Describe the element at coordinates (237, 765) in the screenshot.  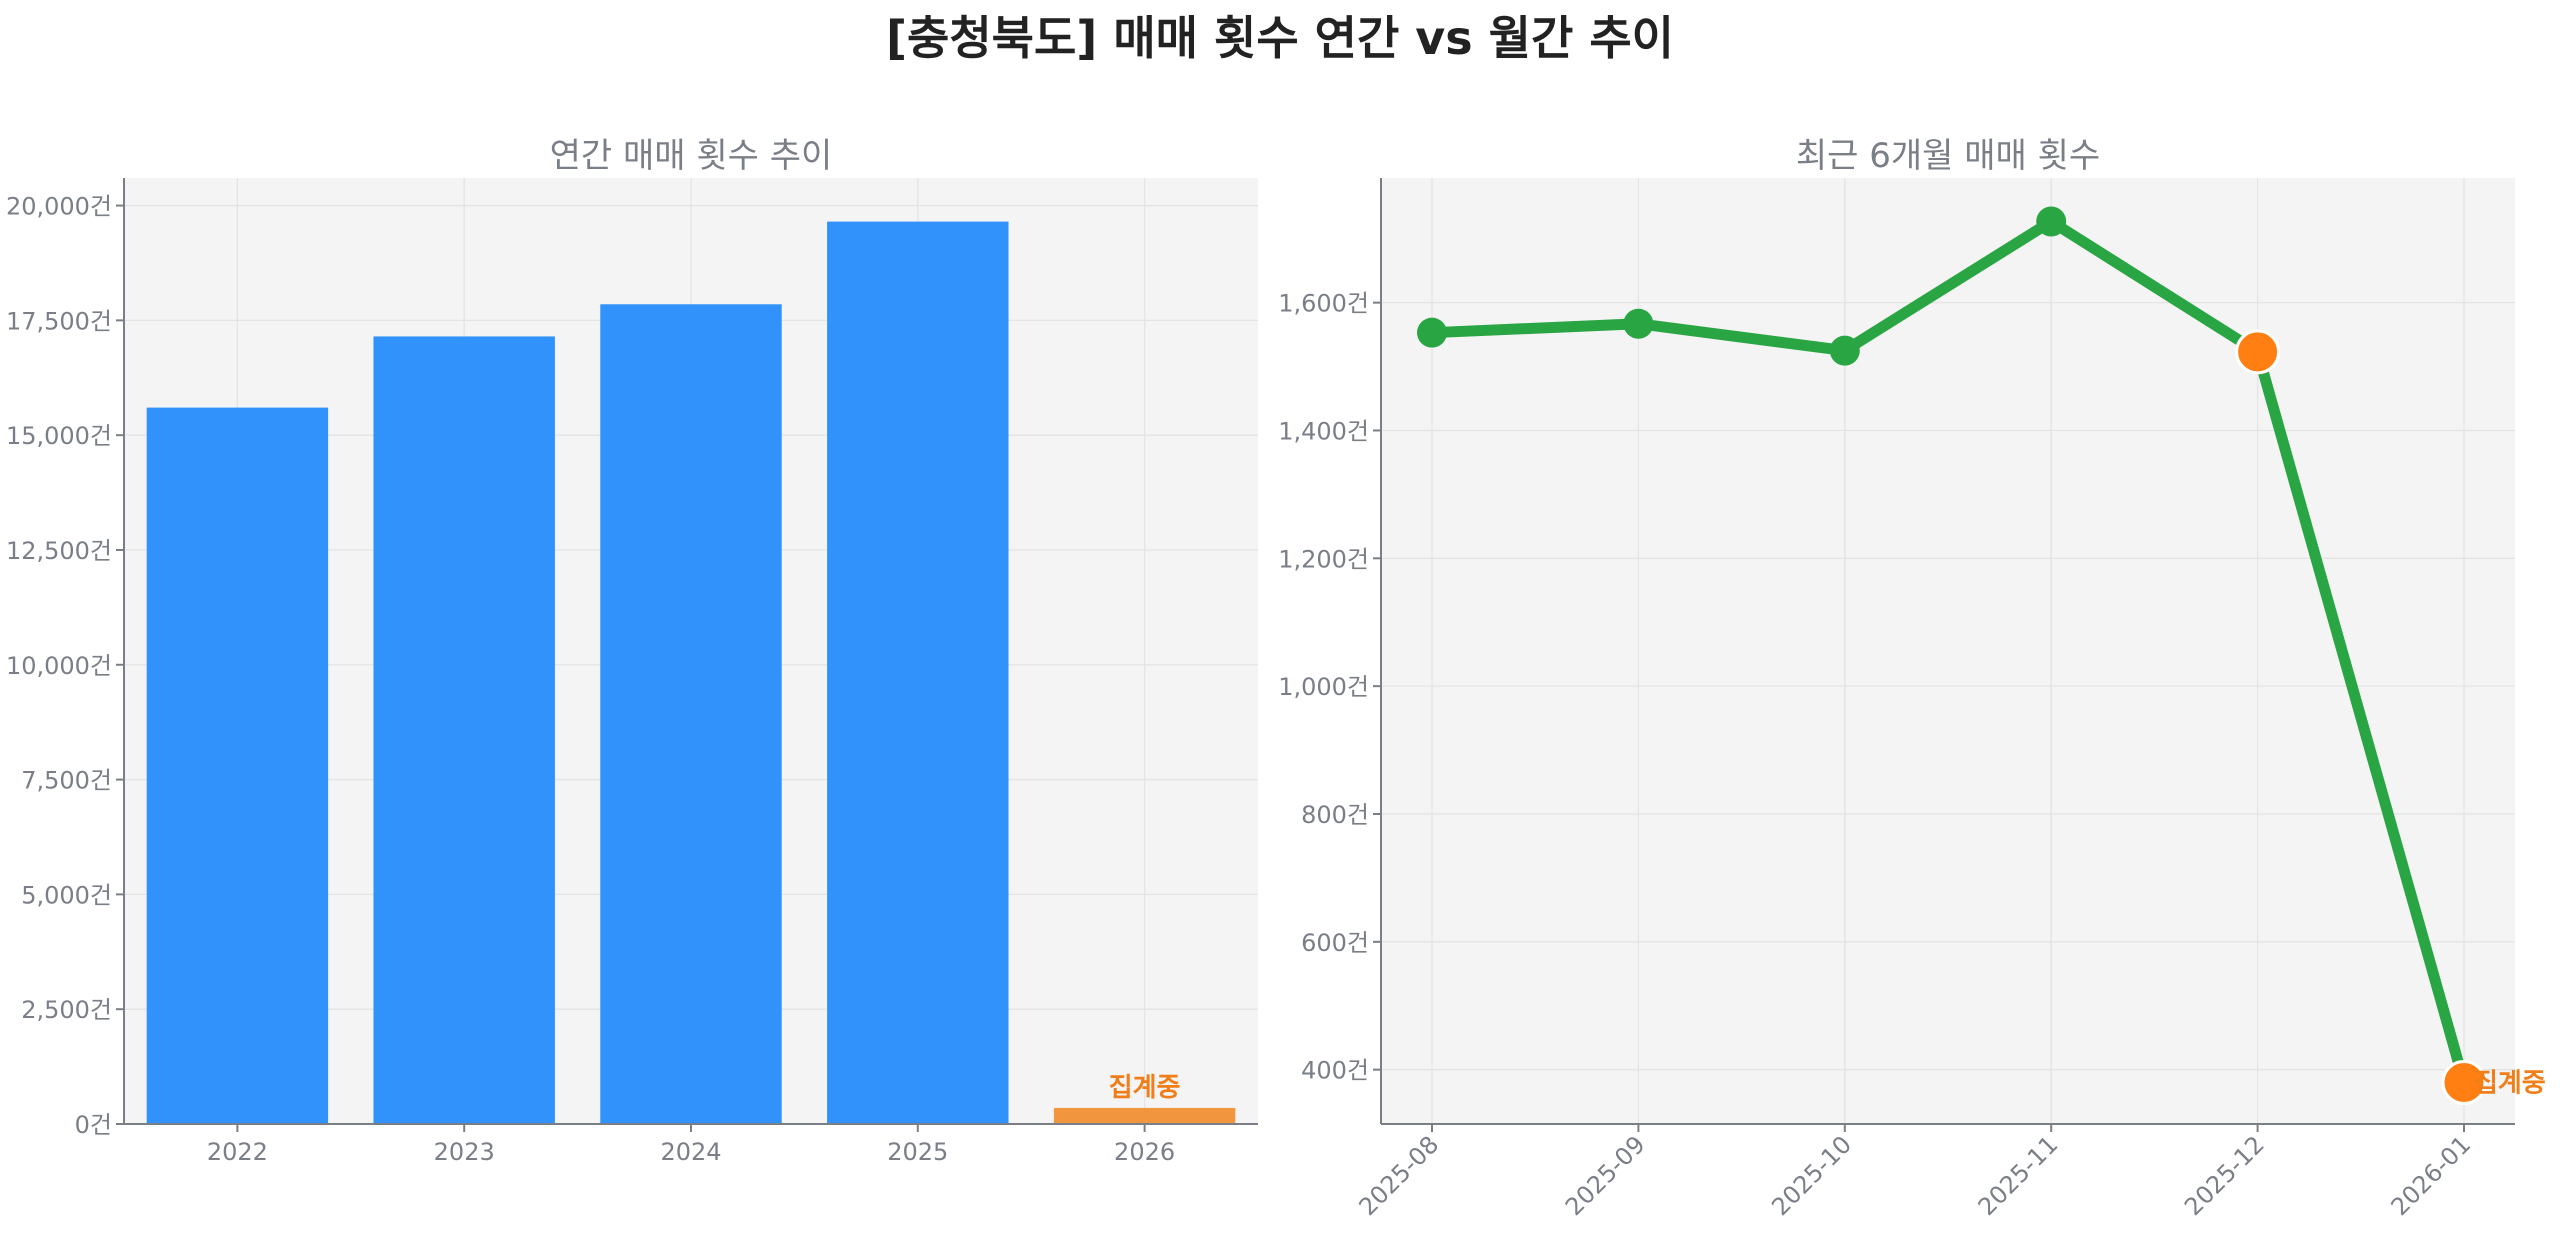
I see `annual-bar-2022` at that location.